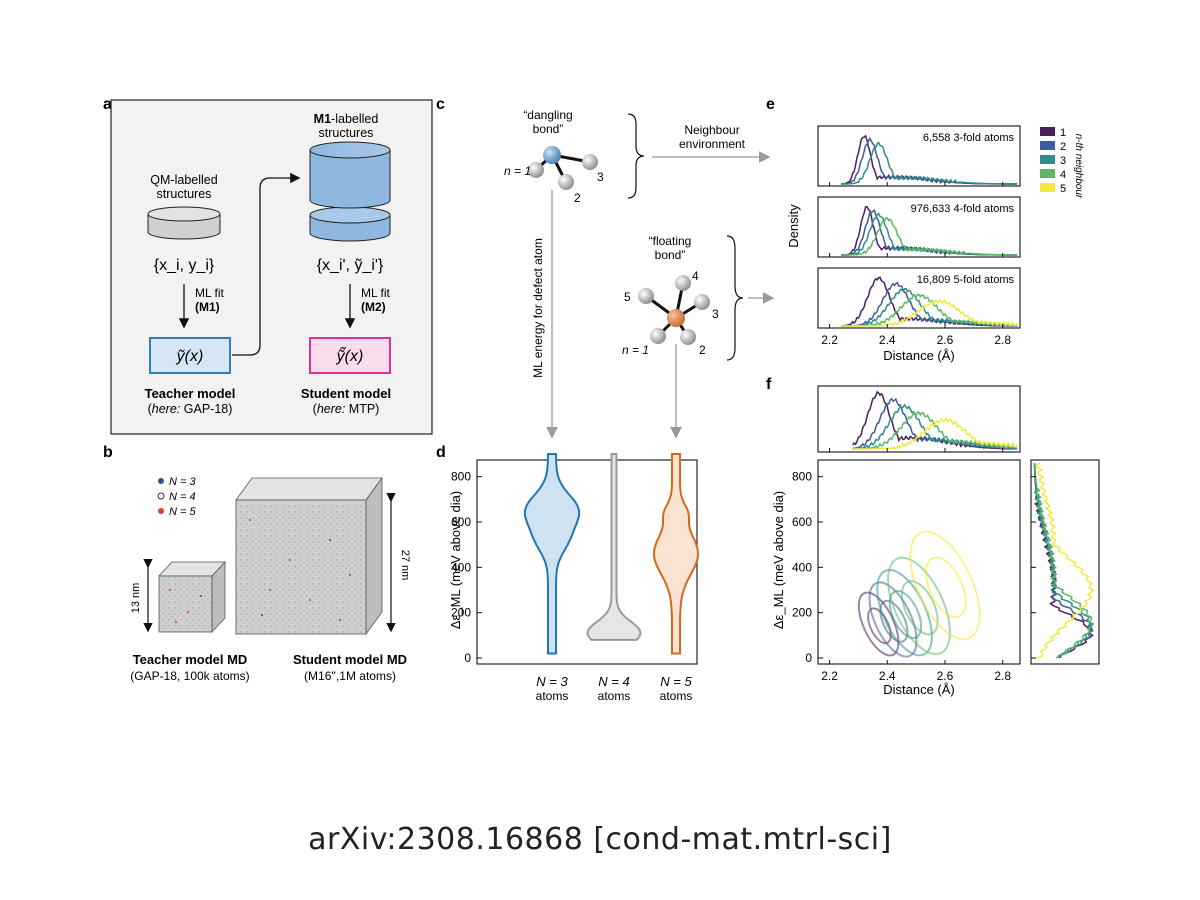 The height and width of the screenshot is (900, 1200). Describe the element at coordinates (107, 104) in the screenshot. I see `panel-a-label: a` at that location.